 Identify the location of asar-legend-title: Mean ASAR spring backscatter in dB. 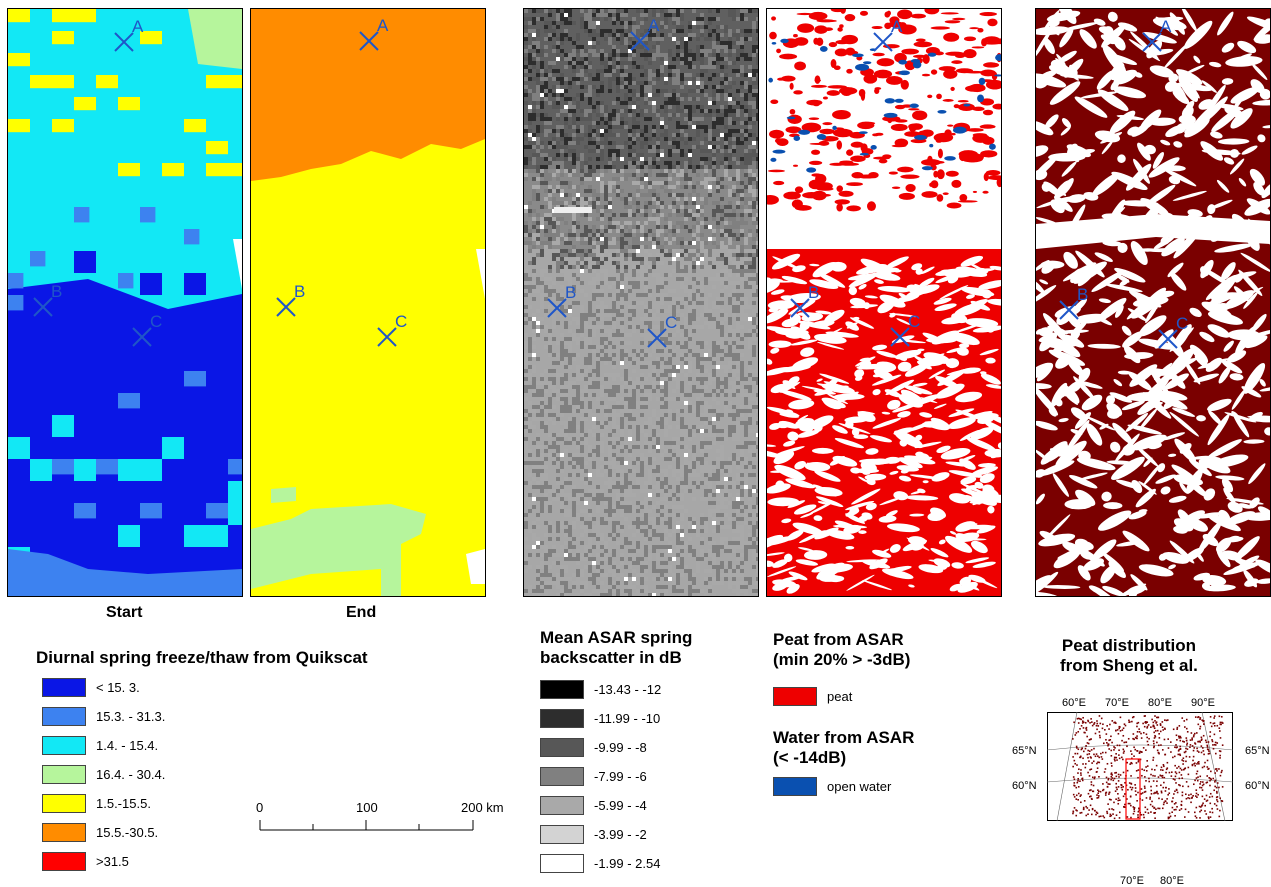
(616, 648).